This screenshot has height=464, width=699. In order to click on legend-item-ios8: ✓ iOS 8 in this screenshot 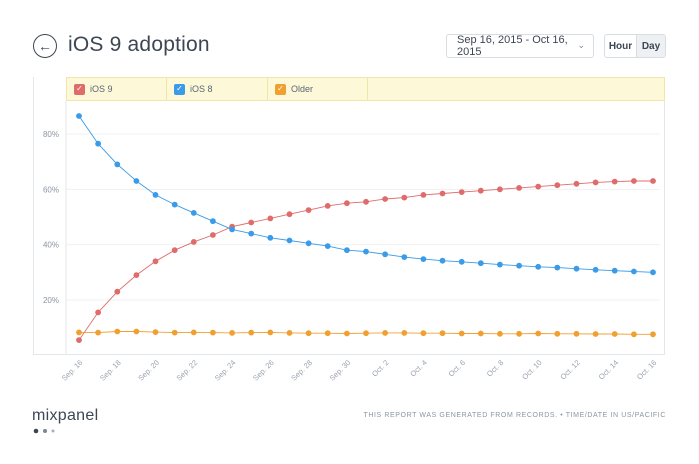, I will do `click(217, 89)`.